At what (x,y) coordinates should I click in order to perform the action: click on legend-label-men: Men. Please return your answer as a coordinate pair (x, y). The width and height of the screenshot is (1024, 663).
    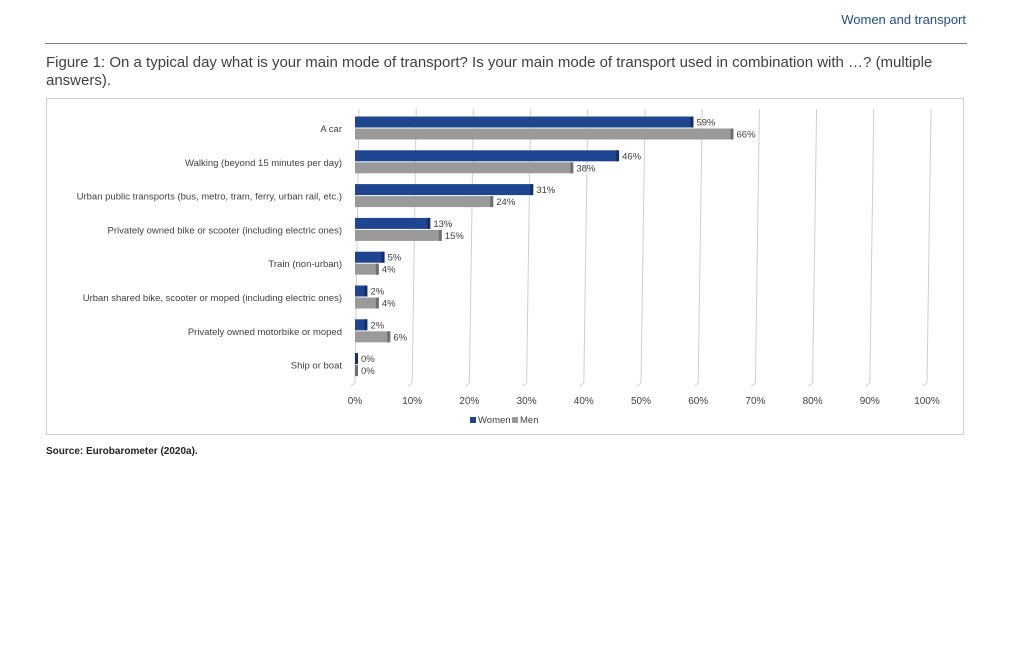
    Looking at the image, I should click on (529, 420).